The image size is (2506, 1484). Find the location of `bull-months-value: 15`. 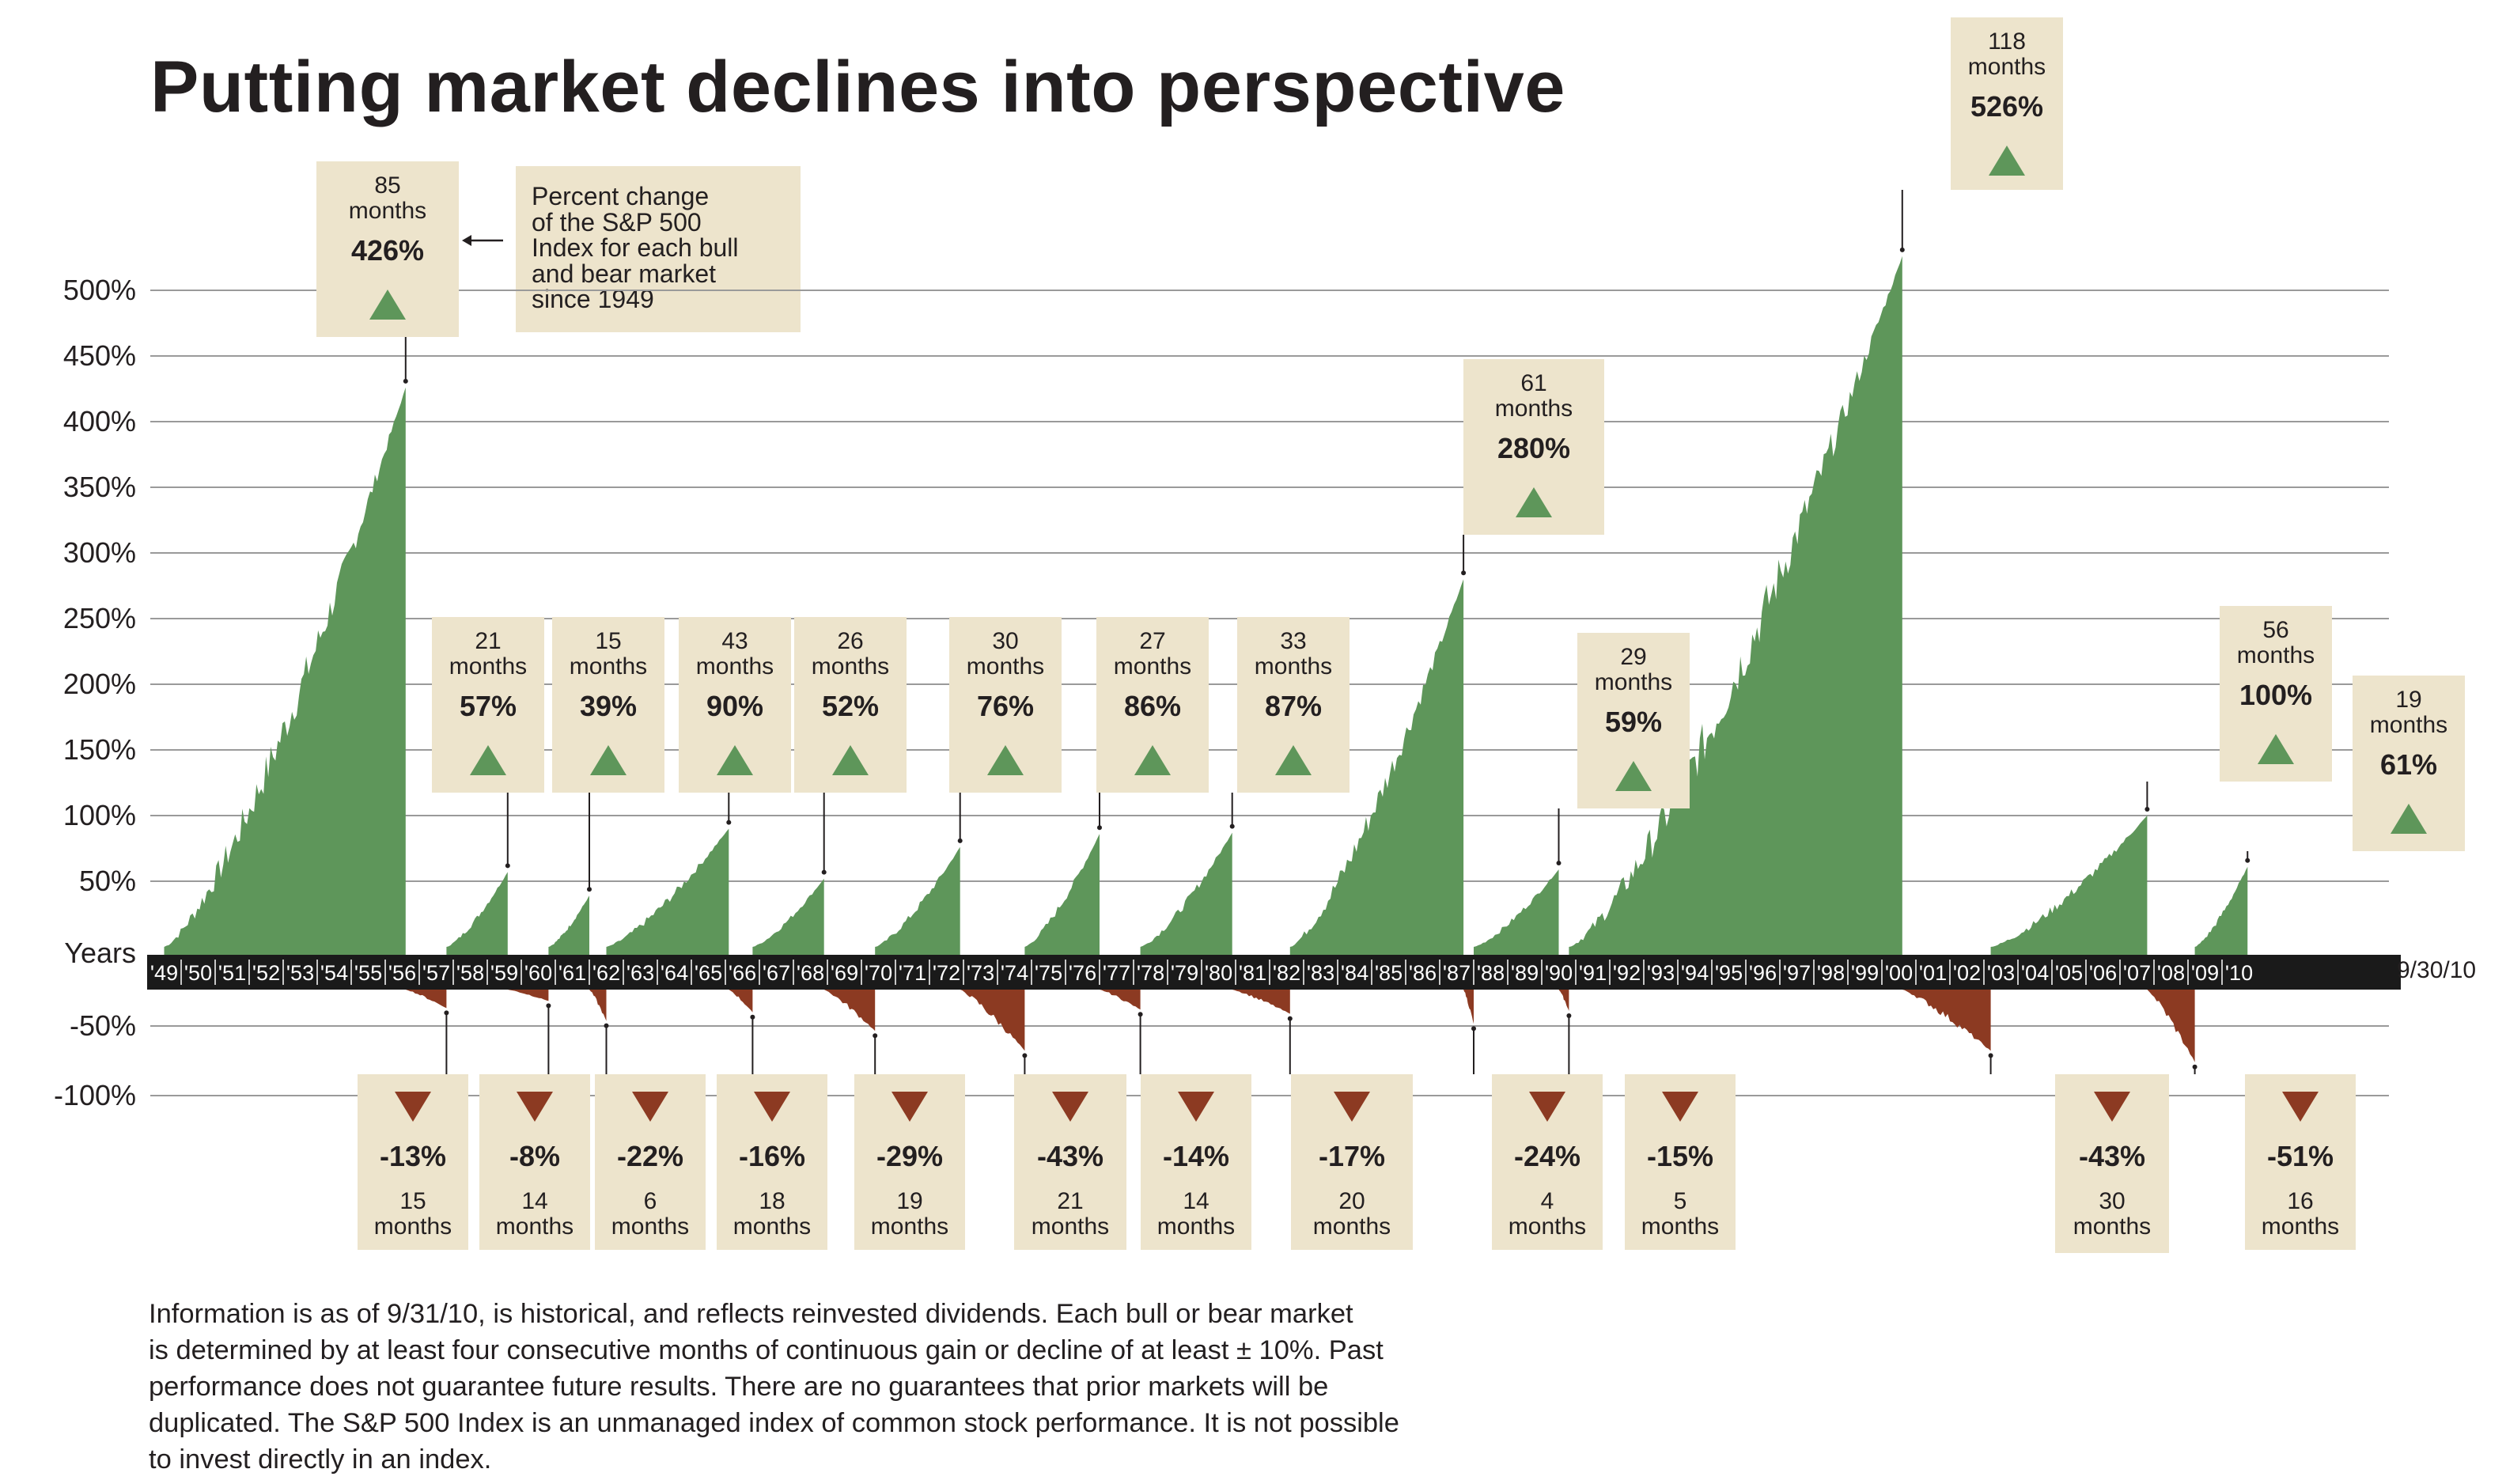

bull-months-value: 15 is located at coordinates (608, 641).